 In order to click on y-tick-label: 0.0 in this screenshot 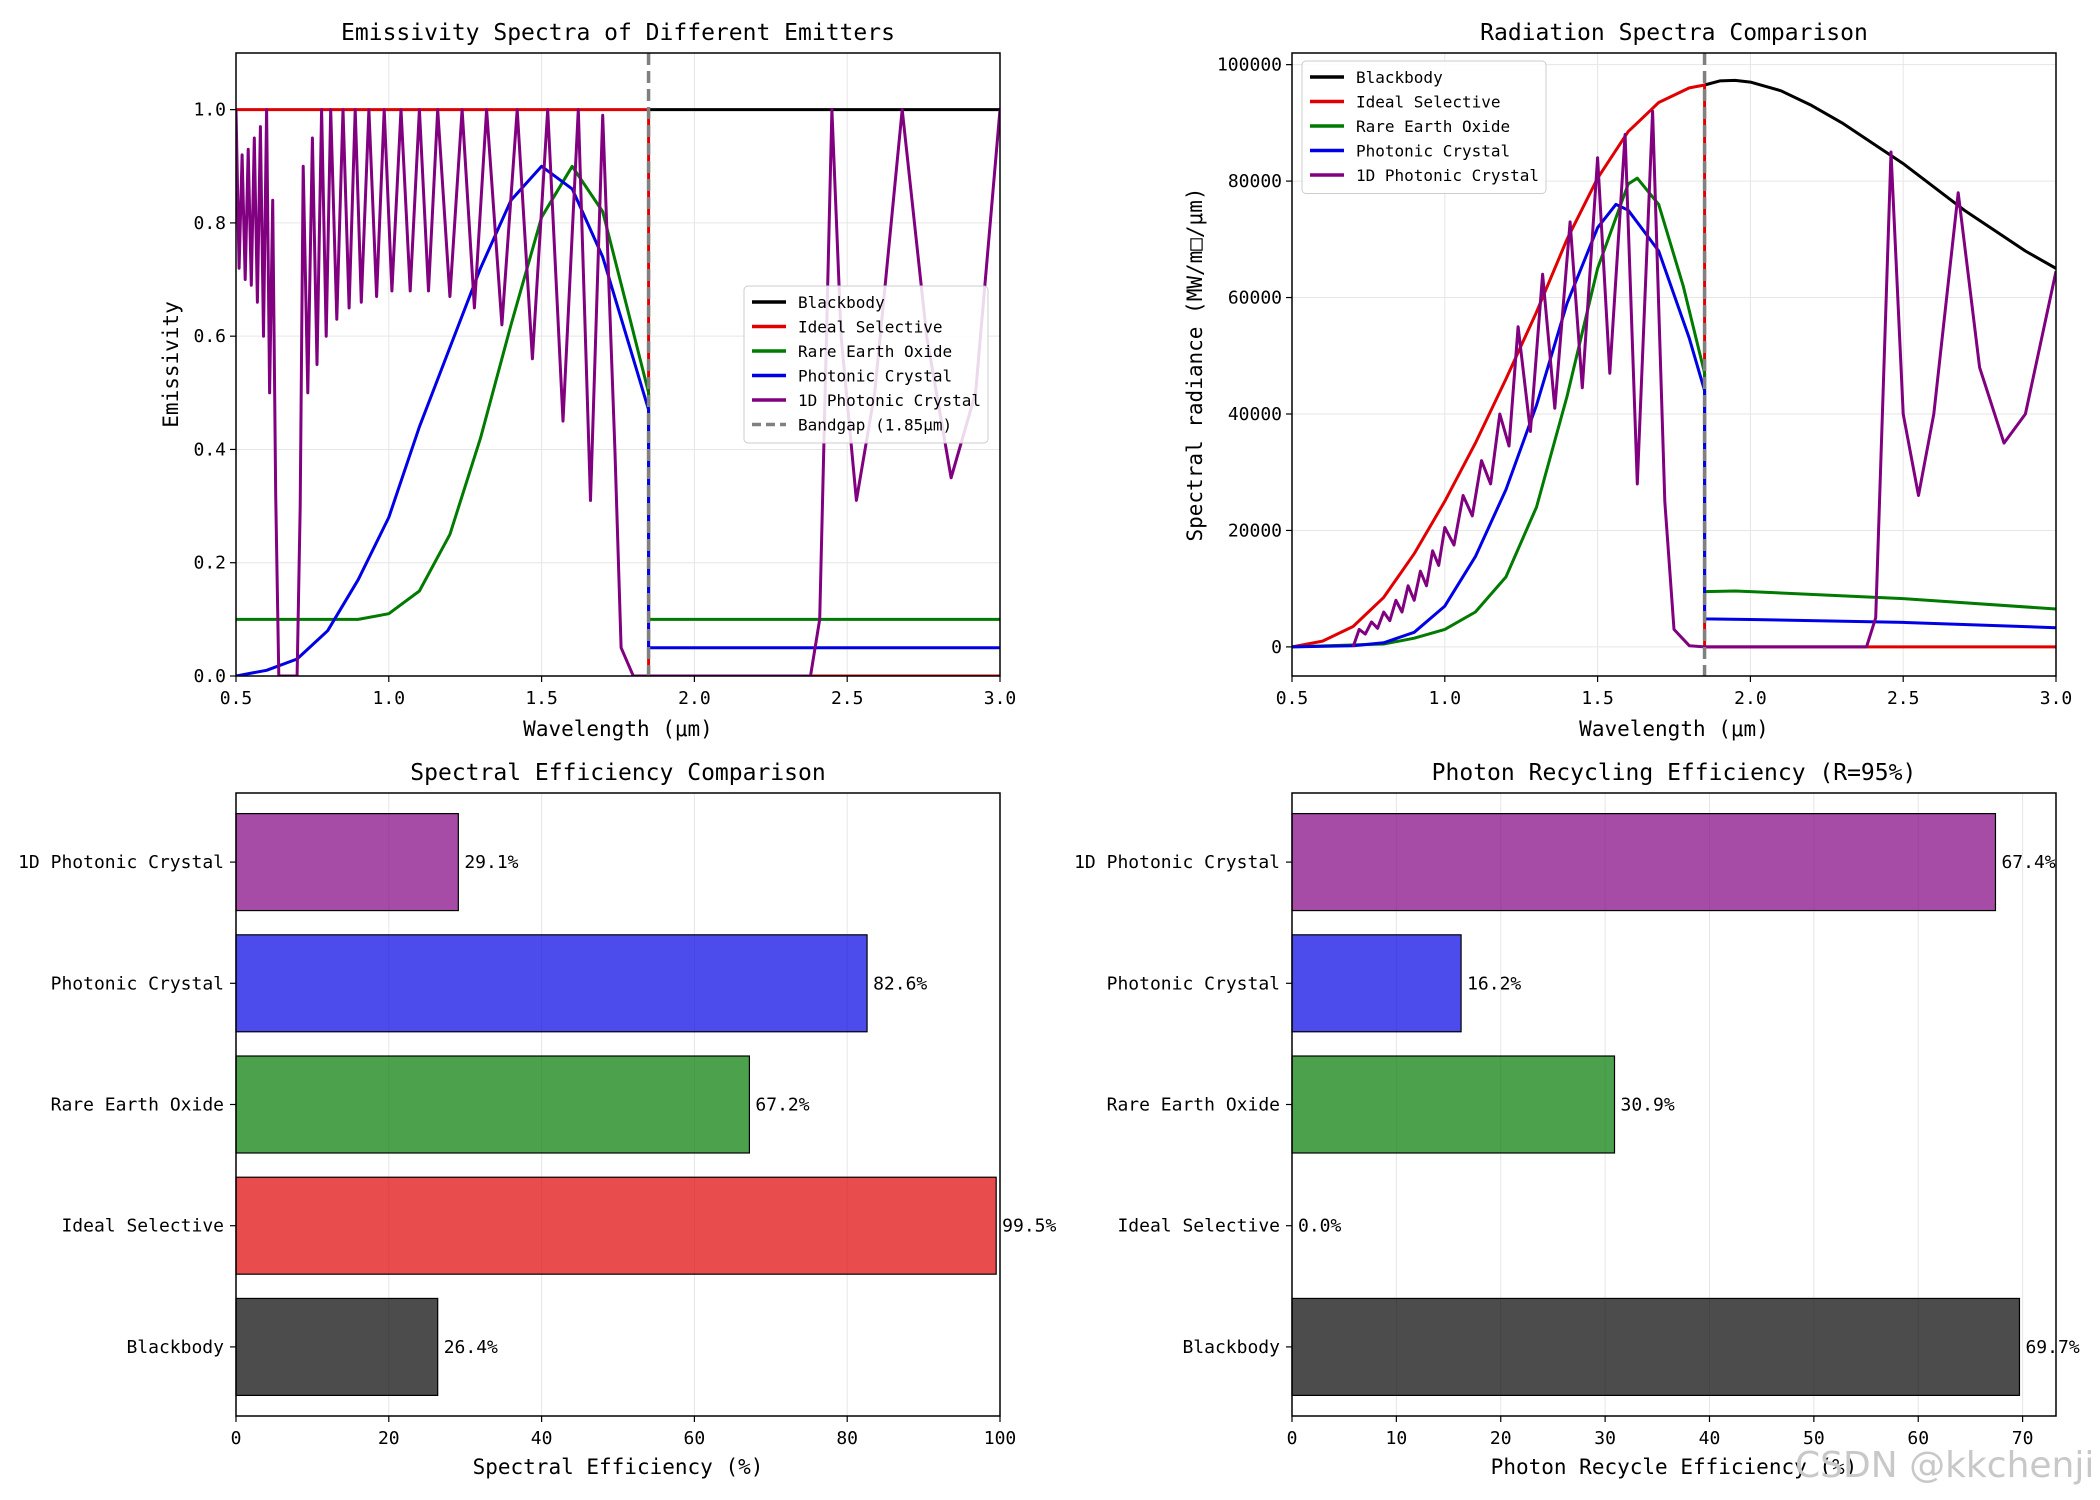, I will do `click(209, 676)`.